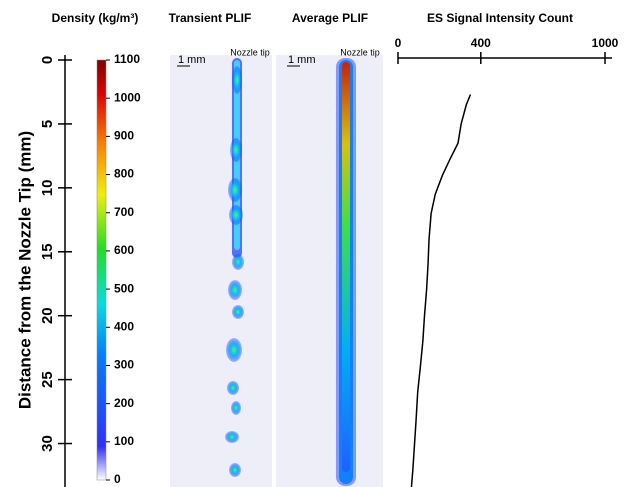 The image size is (627, 487). I want to click on colorbar-label: Density (kg/m³), so click(95, 18).